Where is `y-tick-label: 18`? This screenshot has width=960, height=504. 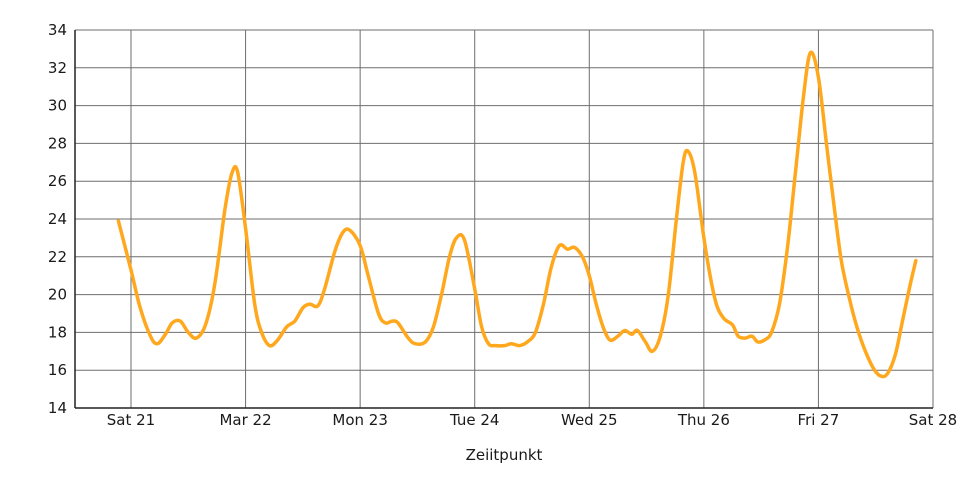 y-tick-label: 18 is located at coordinates (57, 332).